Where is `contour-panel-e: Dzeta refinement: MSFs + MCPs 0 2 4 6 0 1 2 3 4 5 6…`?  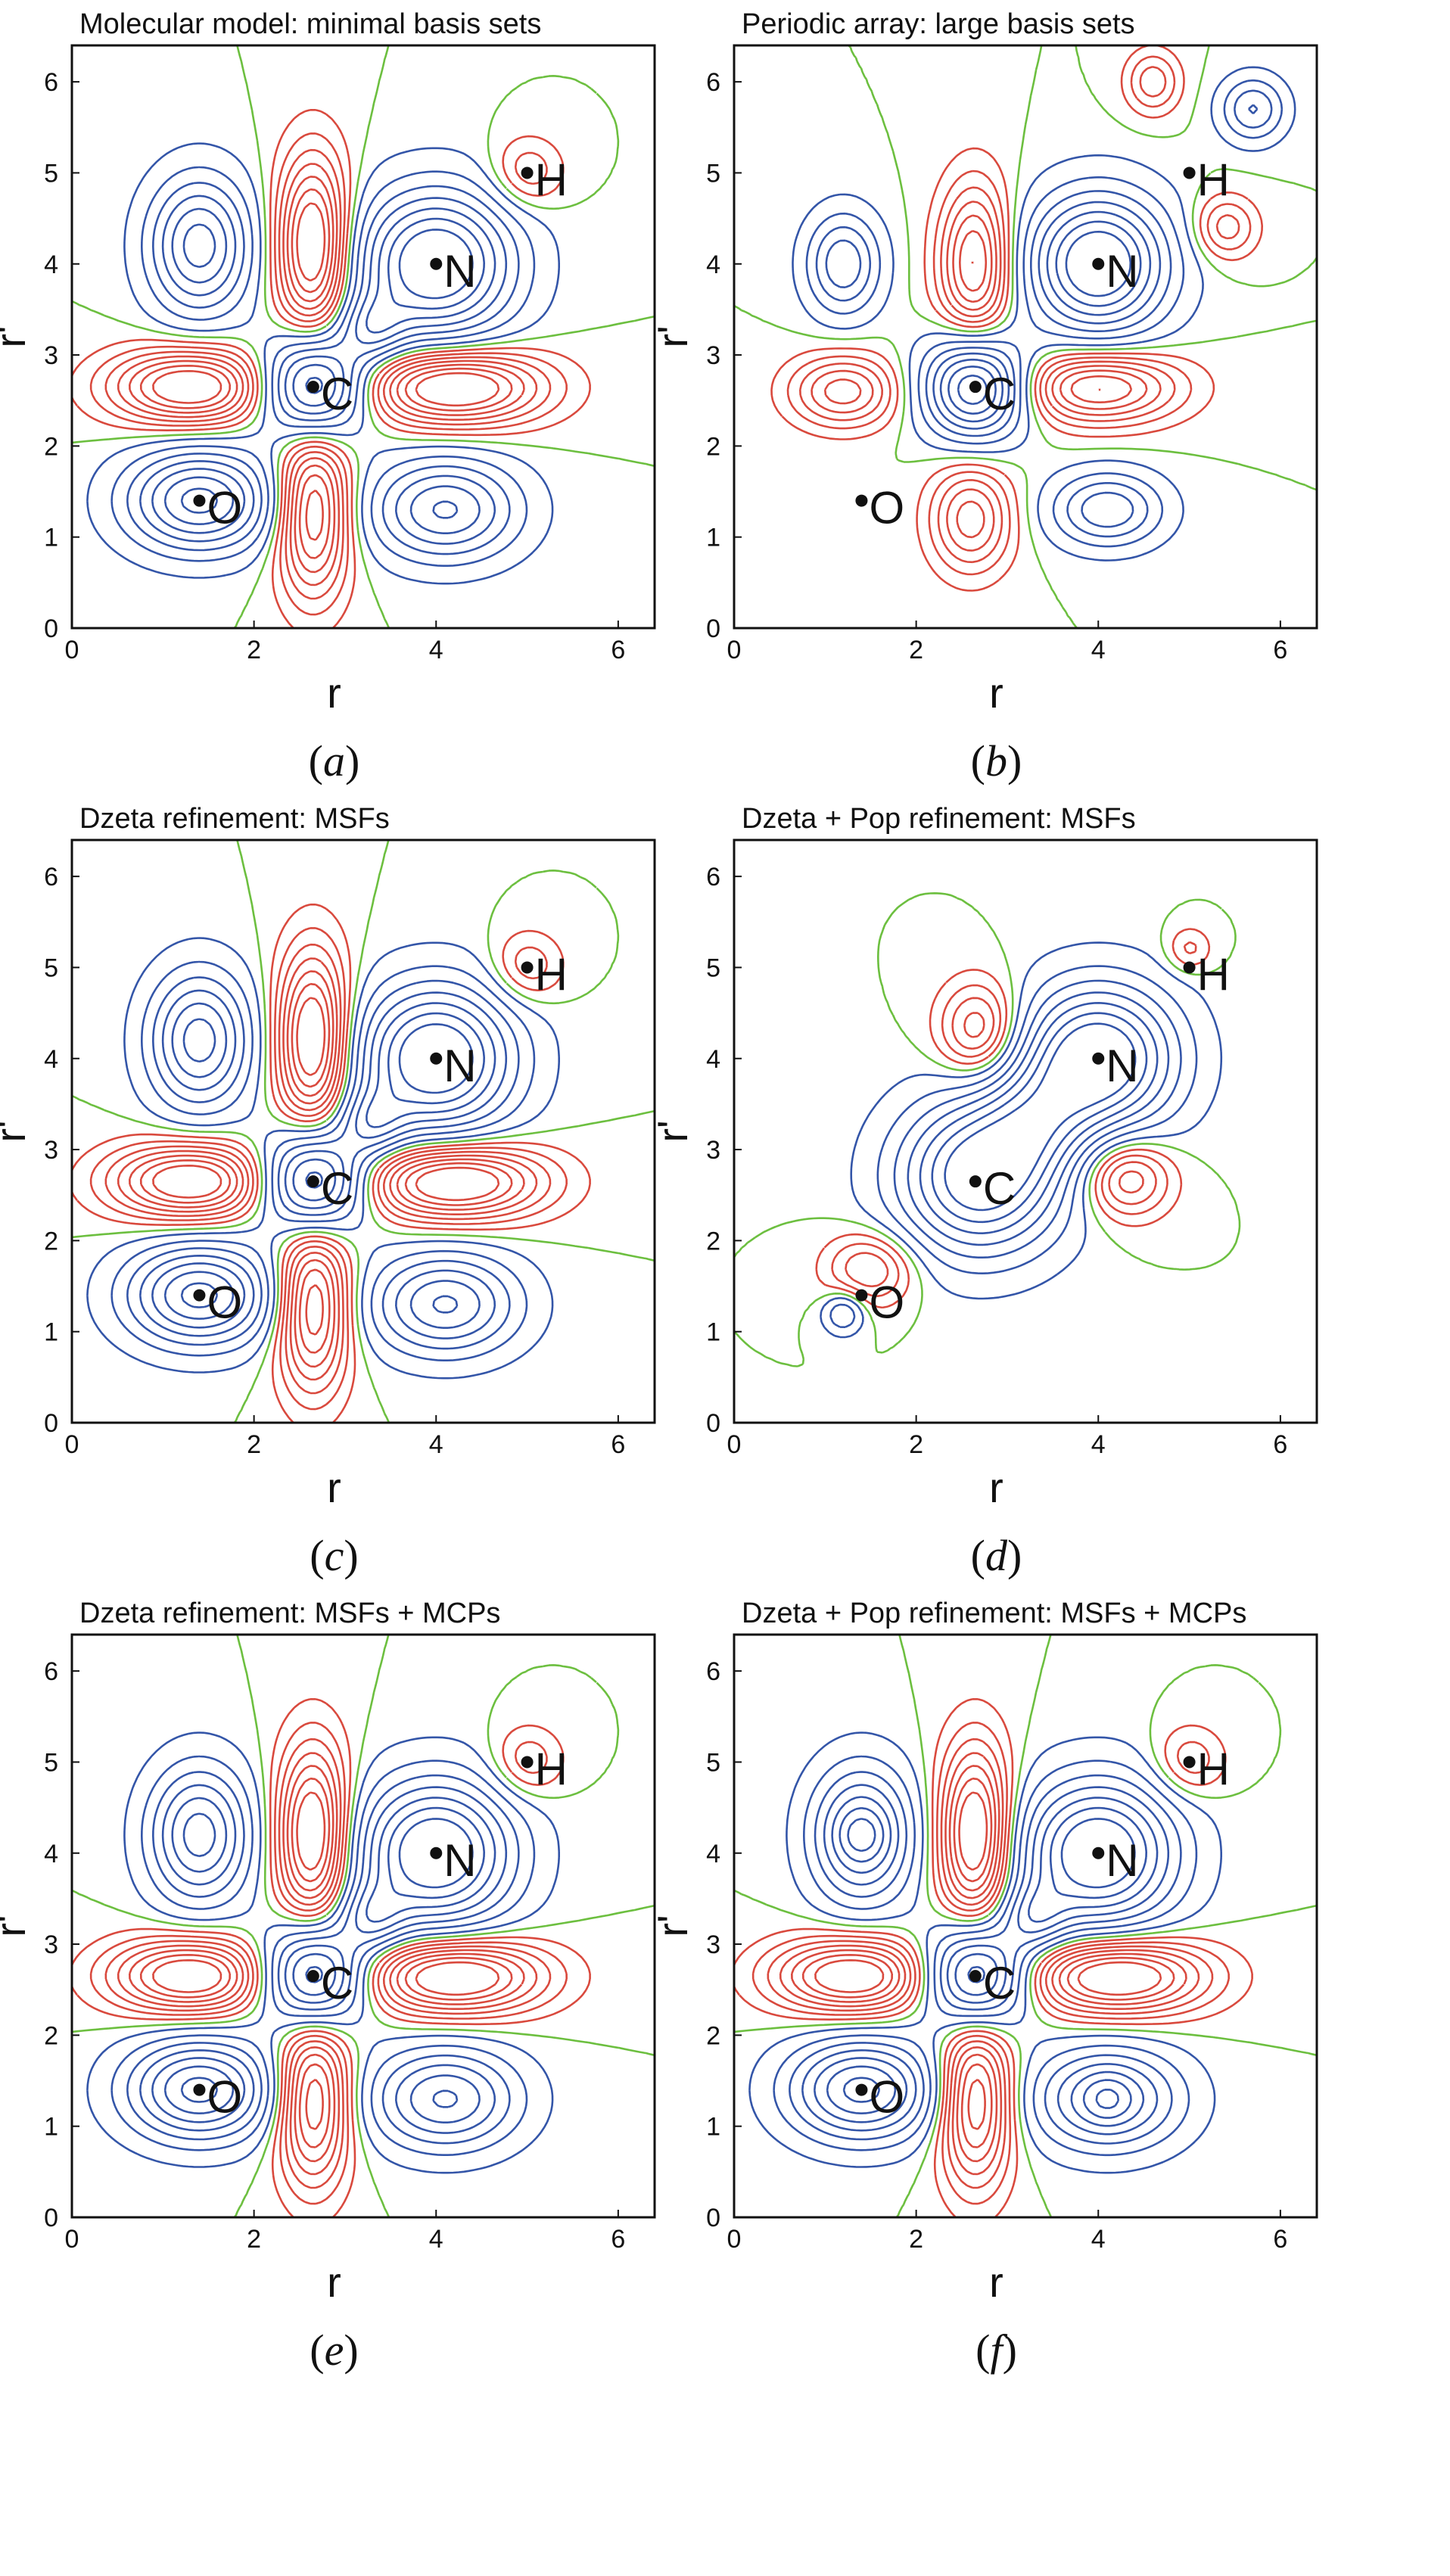 contour-panel-e: Dzeta refinement: MSFs + MCPs 0 2 4 6 0 1 2 3 4 5 6… is located at coordinates (328, 1986).